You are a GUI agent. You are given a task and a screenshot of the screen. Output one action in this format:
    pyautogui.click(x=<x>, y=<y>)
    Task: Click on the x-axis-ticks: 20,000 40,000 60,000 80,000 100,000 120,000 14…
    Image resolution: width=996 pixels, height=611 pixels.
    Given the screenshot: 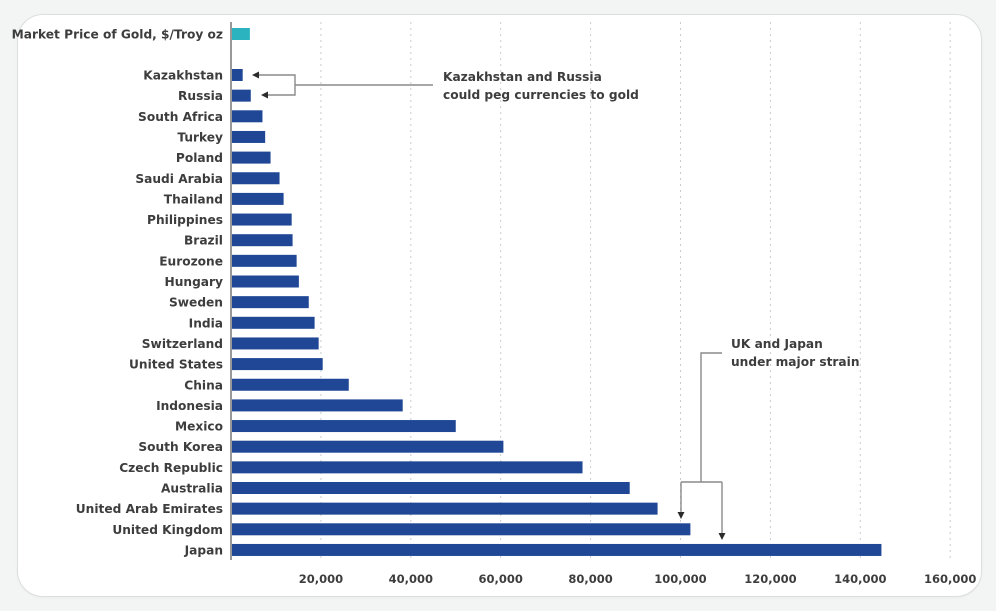 What is the action you would take?
    pyautogui.click(x=638, y=579)
    